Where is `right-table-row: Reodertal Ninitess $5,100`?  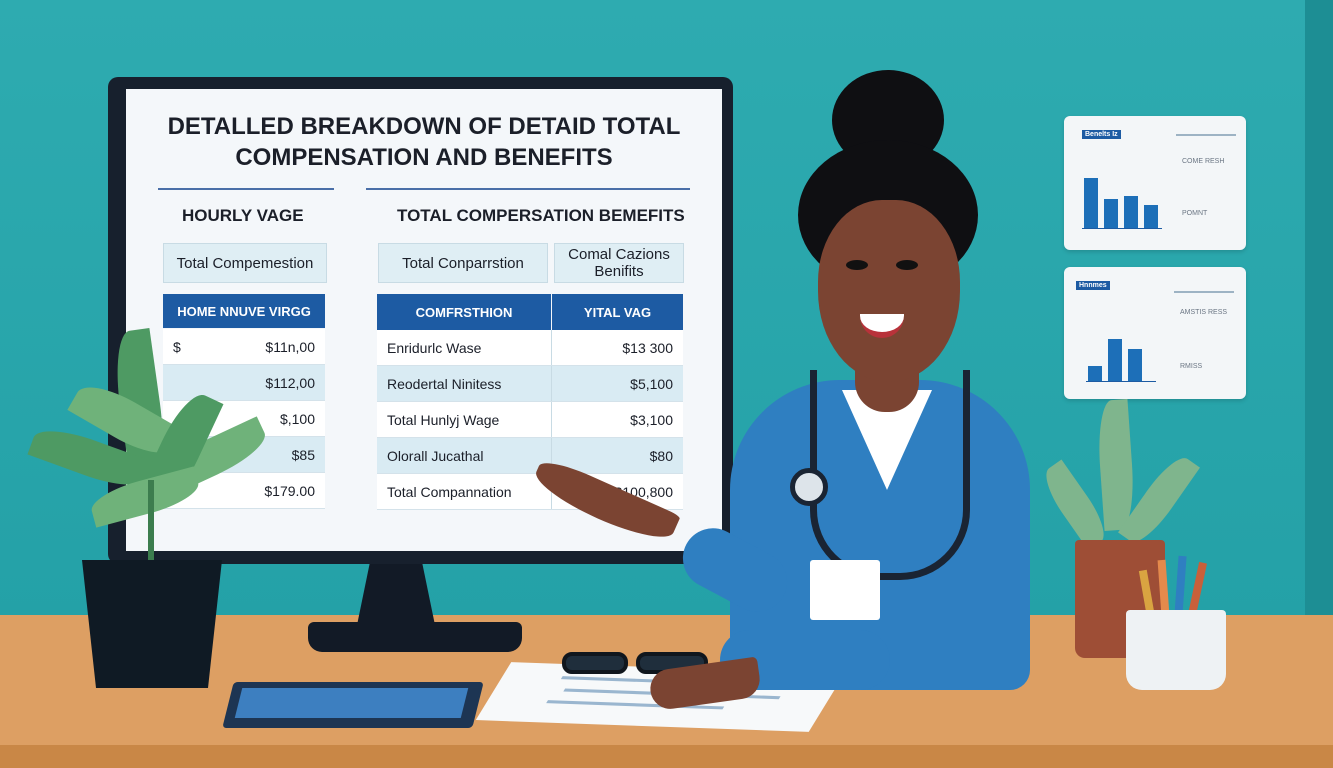
right-table-row: Reodertal Ninitess $5,100 is located at coordinates (530, 384).